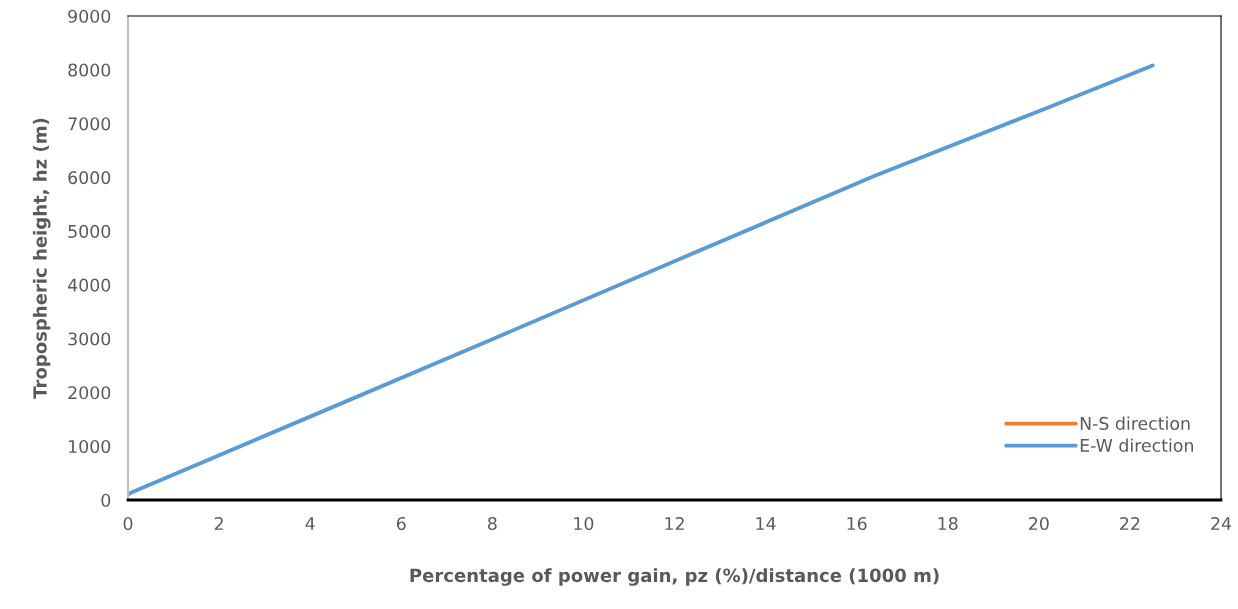  I want to click on x-tick-label: 10, so click(584, 523).